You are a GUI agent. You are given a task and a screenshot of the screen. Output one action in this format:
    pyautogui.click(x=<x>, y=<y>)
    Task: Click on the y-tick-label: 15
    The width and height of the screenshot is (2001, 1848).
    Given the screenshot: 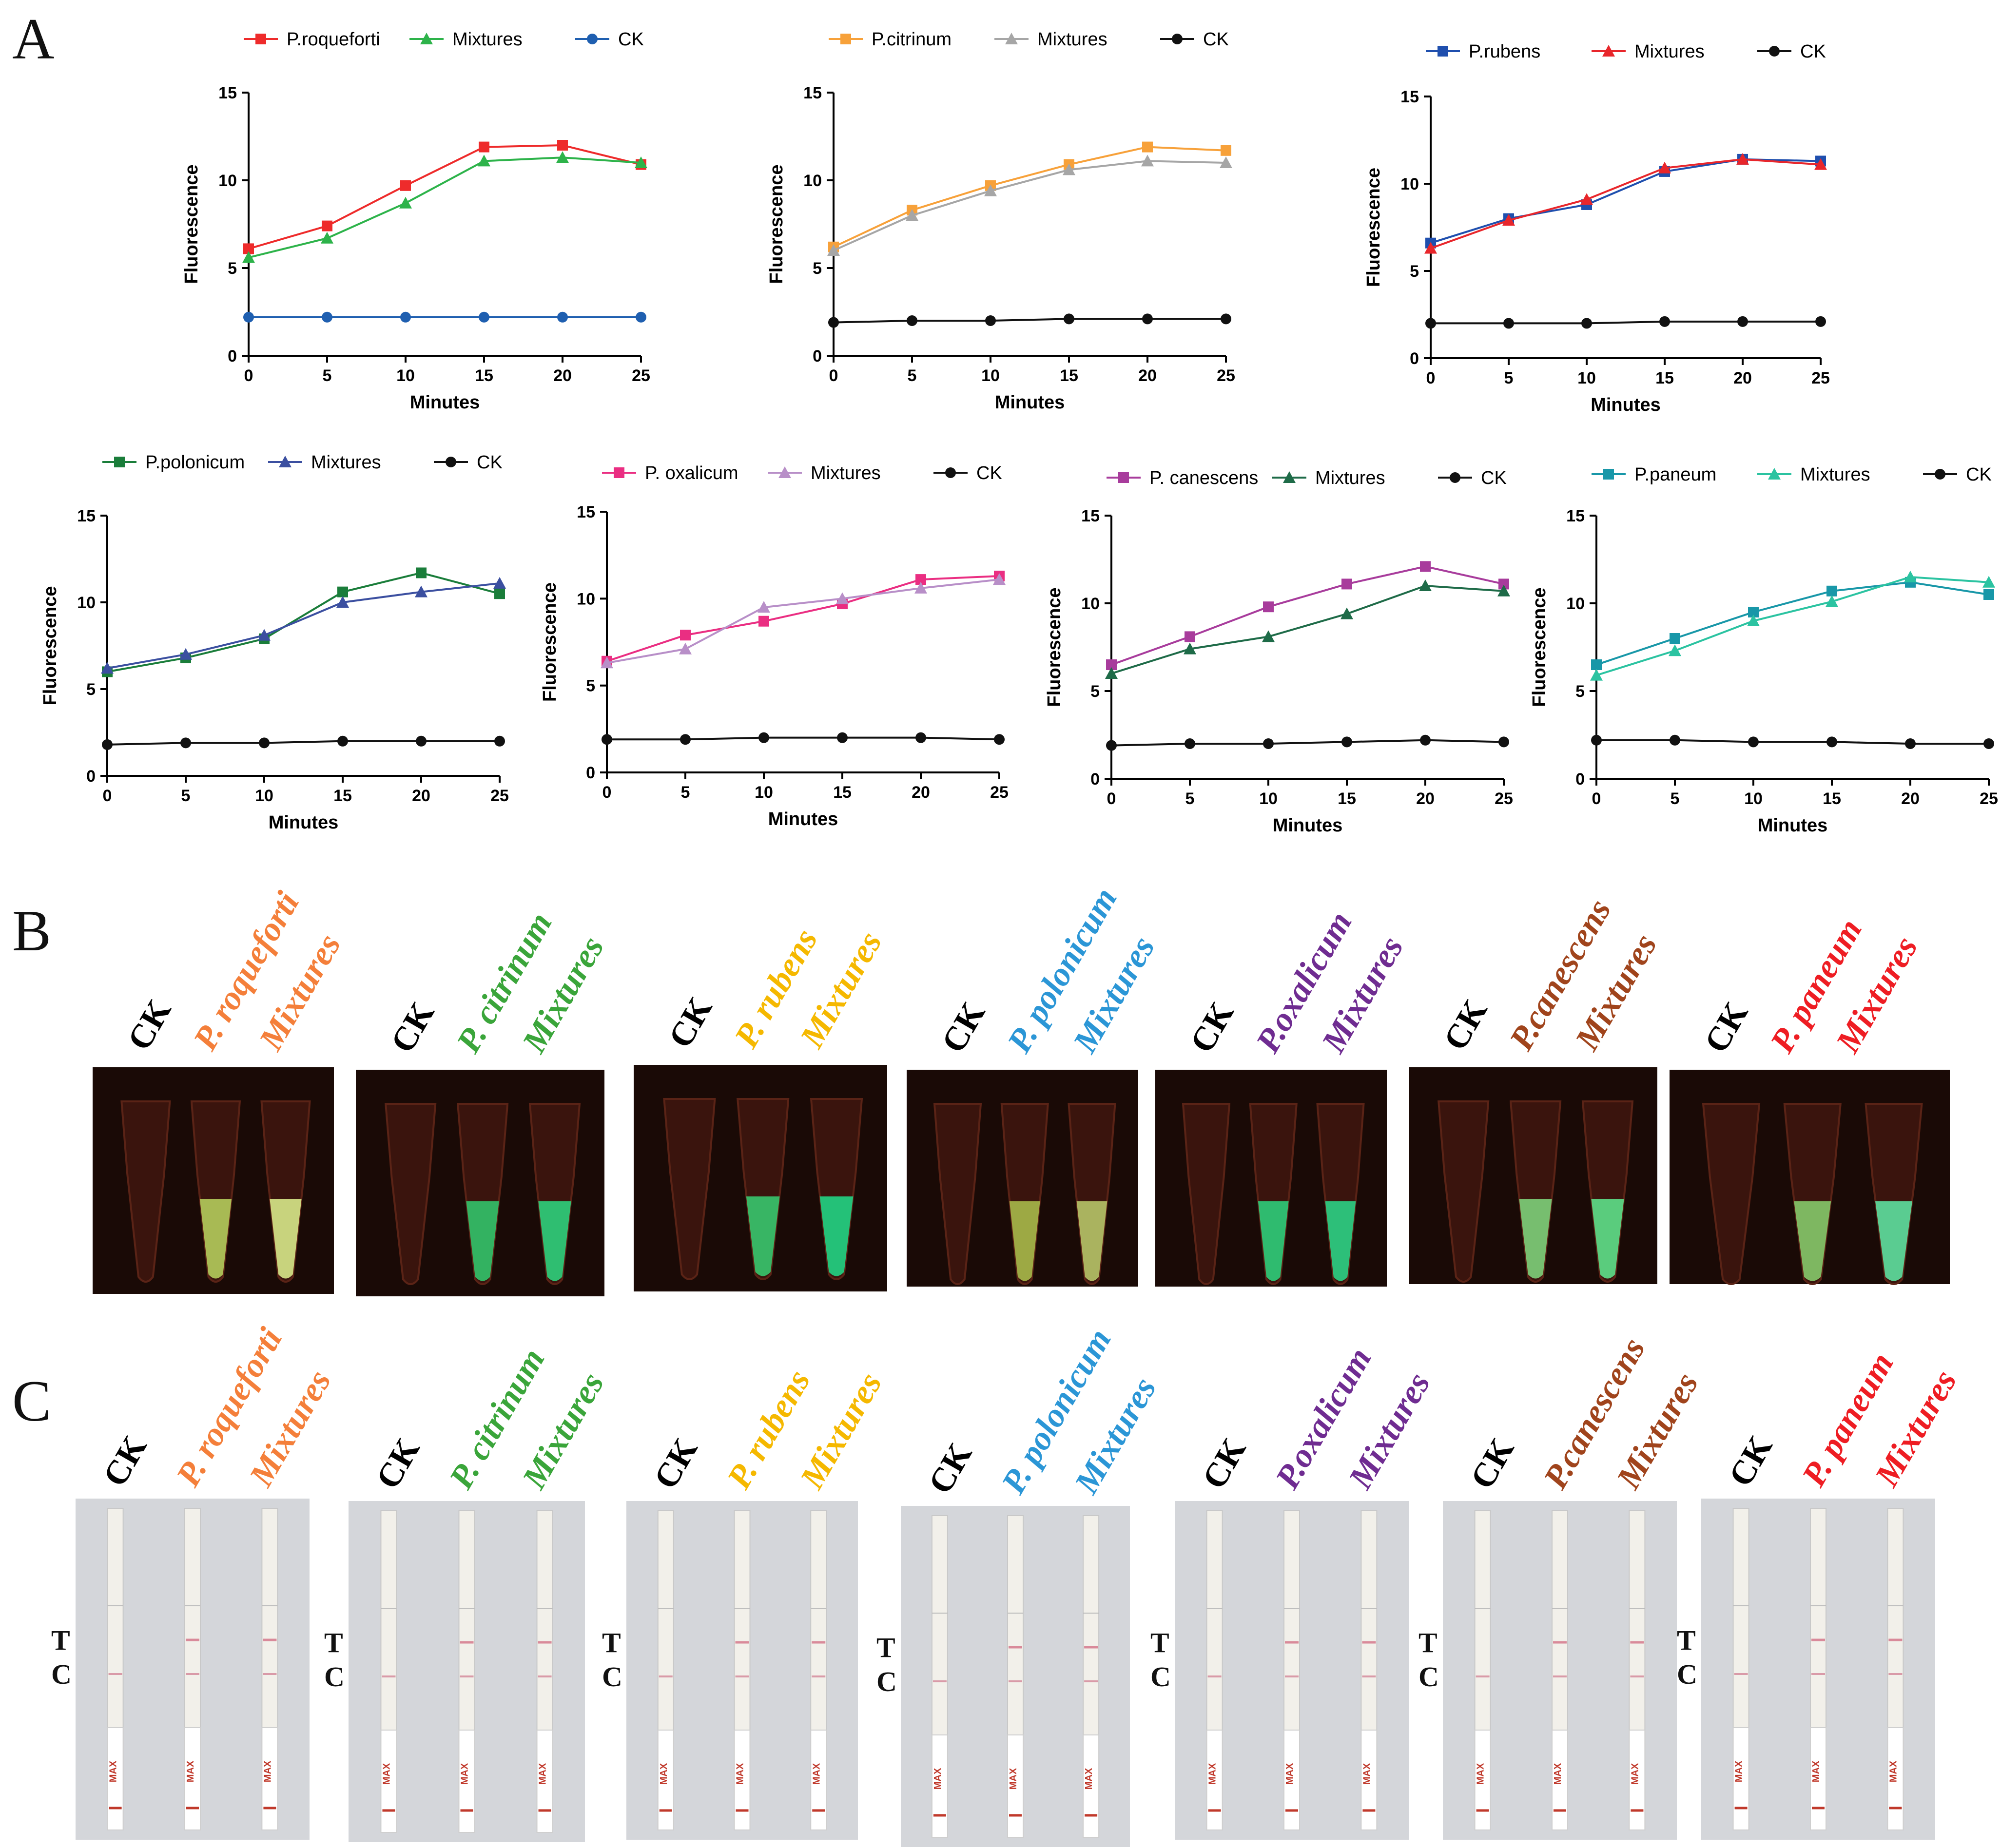 What is the action you would take?
    pyautogui.click(x=1090, y=516)
    